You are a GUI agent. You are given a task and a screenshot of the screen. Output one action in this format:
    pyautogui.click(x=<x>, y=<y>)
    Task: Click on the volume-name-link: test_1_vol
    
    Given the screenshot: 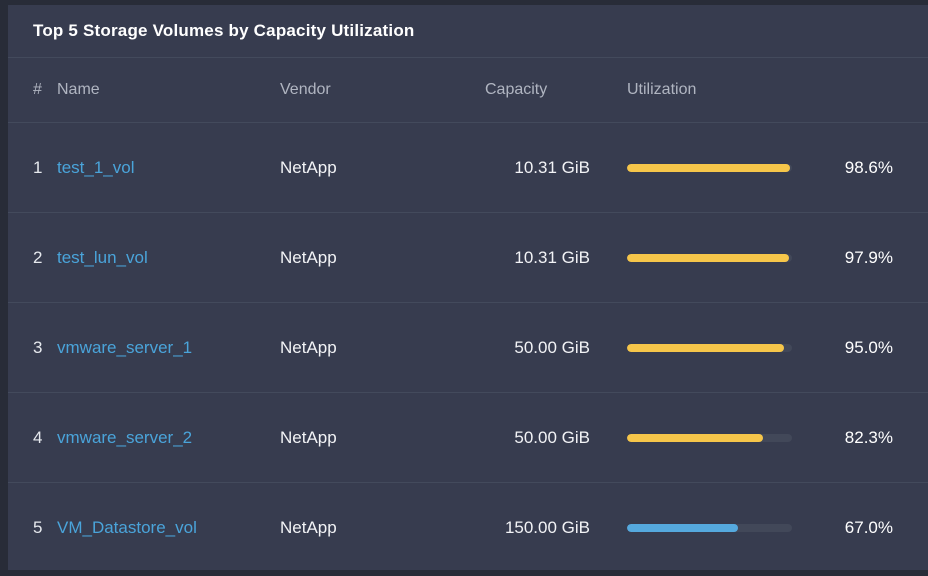 What is the action you would take?
    pyautogui.click(x=96, y=167)
    